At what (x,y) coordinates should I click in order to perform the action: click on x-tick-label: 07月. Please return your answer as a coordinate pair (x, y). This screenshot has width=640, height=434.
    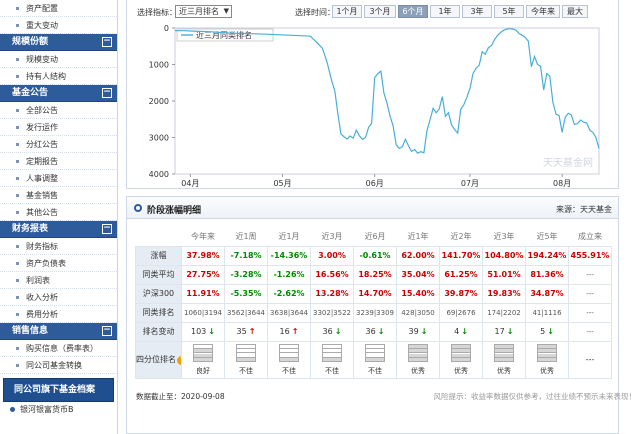
    Looking at the image, I should click on (470, 183).